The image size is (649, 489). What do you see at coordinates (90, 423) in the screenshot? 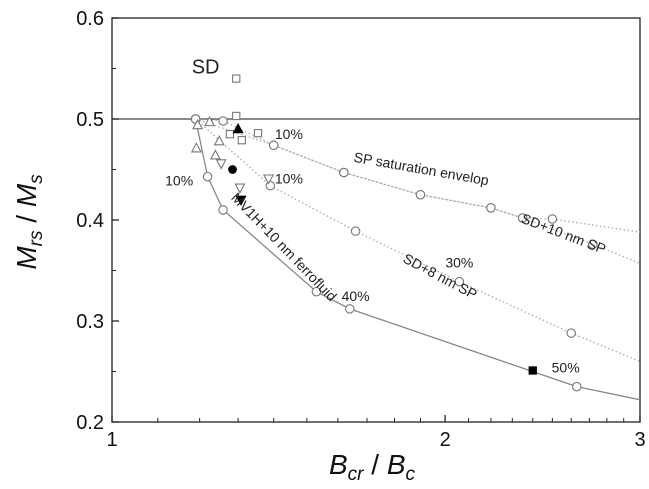
I see `y-tick-label: 0.2` at bounding box center [90, 423].